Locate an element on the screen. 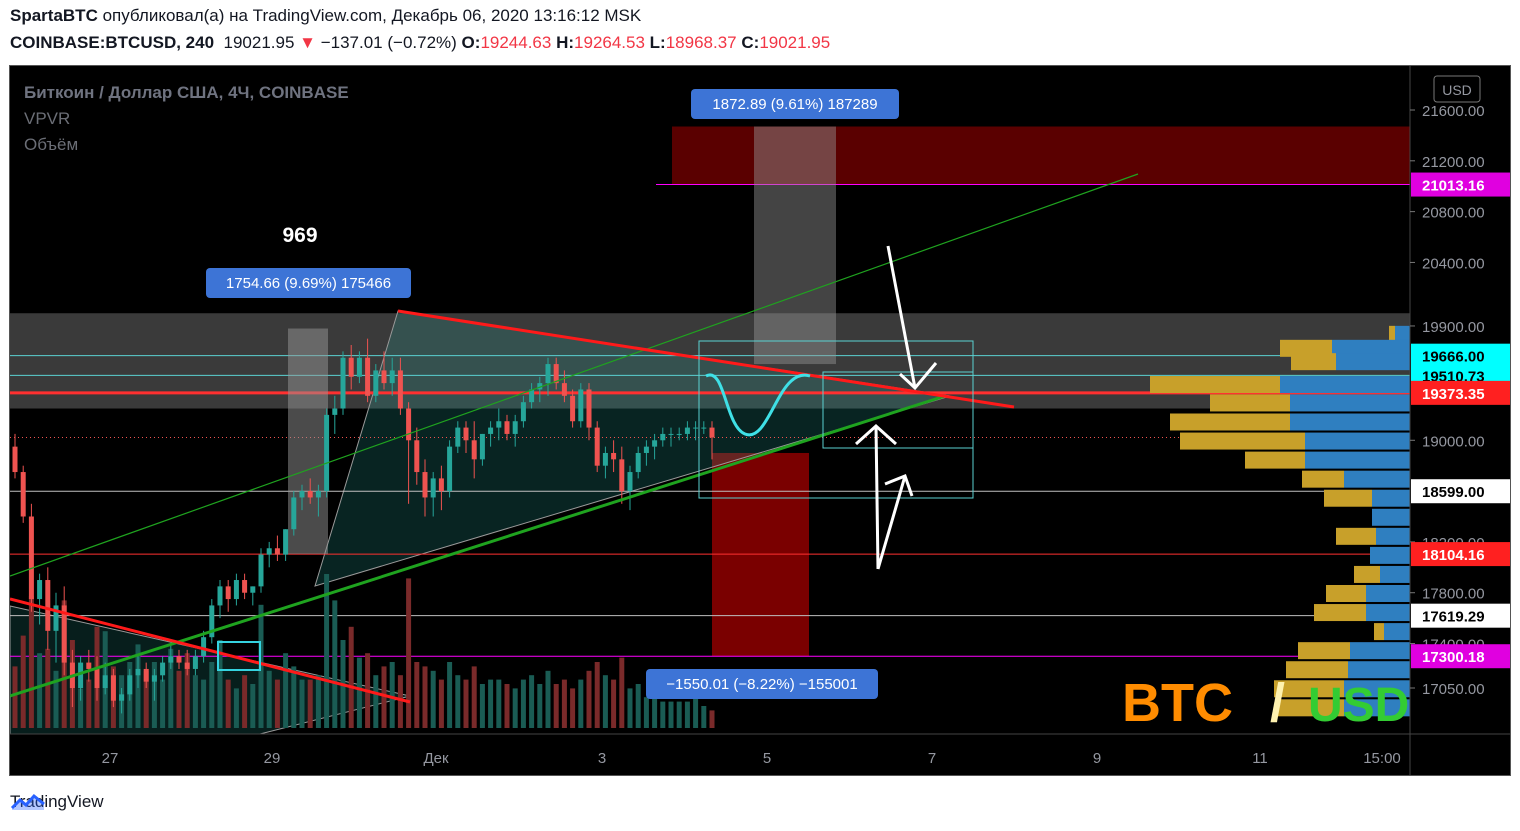  measure-label-down: −1550.01 (−8.22%) −155001 is located at coordinates (761, 684).